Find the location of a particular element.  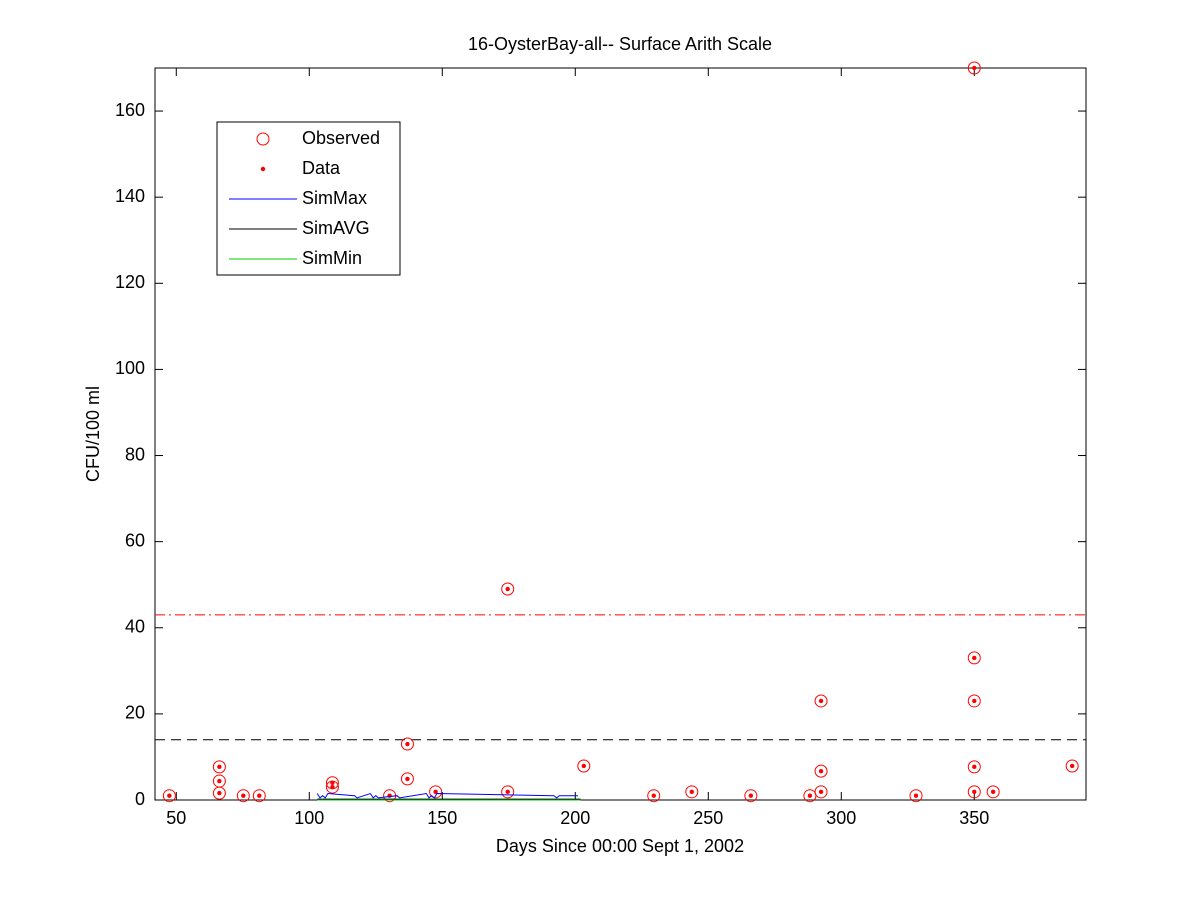

x-axis-label: Days Since 00:00 Sept 1, 2002 is located at coordinates (620, 846).